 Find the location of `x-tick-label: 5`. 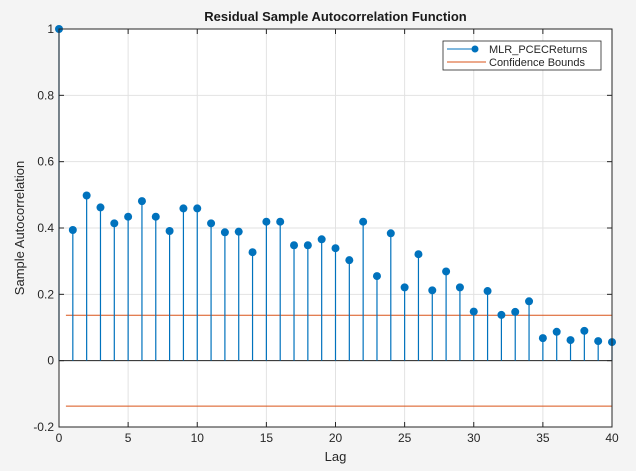

x-tick-label: 5 is located at coordinates (128, 438).